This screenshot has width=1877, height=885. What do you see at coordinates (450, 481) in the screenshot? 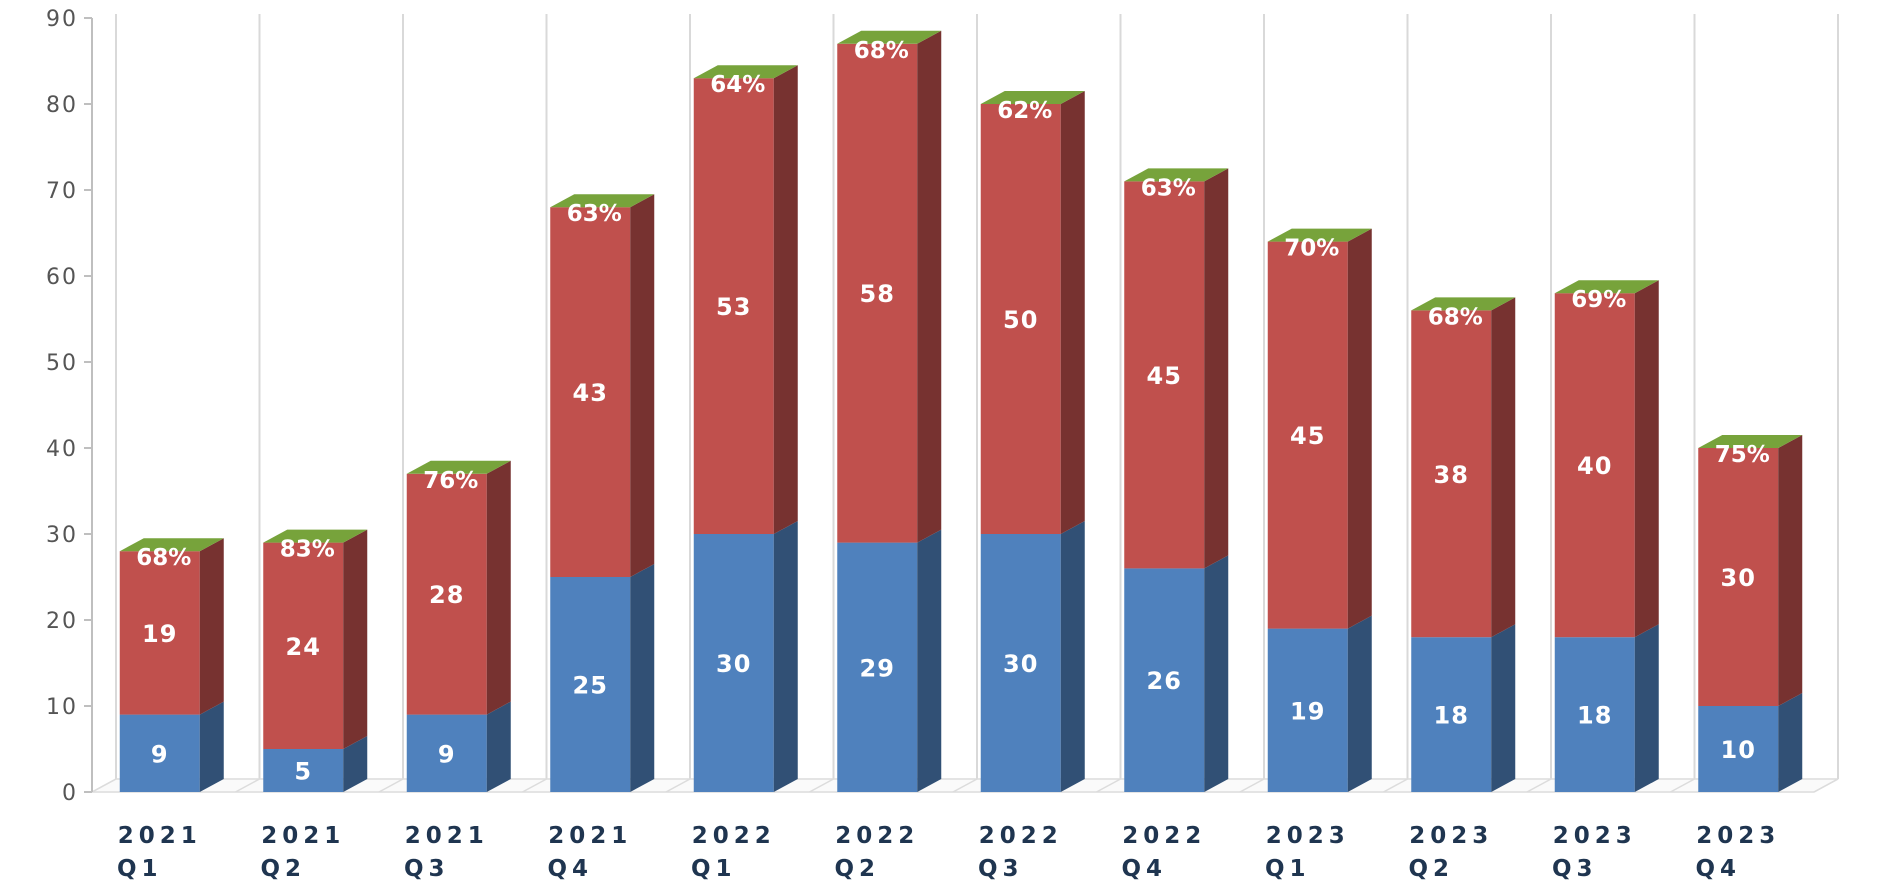
I see `percent-label: 76%` at bounding box center [450, 481].